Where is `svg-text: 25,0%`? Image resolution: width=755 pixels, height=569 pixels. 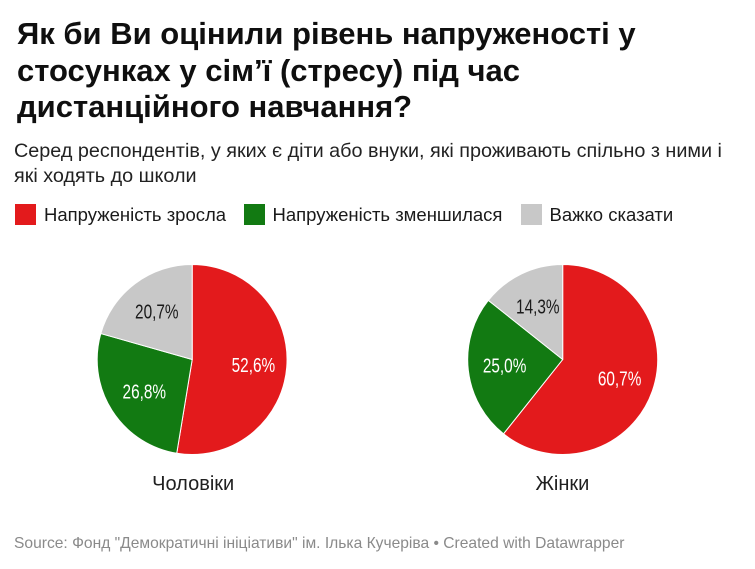
svg-text: 25,0% is located at coordinates (505, 367).